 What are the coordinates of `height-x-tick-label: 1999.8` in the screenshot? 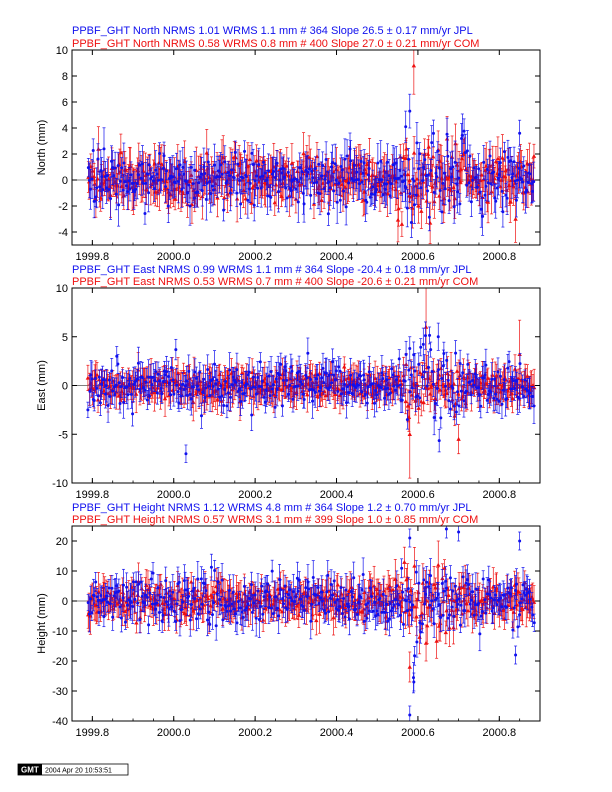 It's located at (93, 733).